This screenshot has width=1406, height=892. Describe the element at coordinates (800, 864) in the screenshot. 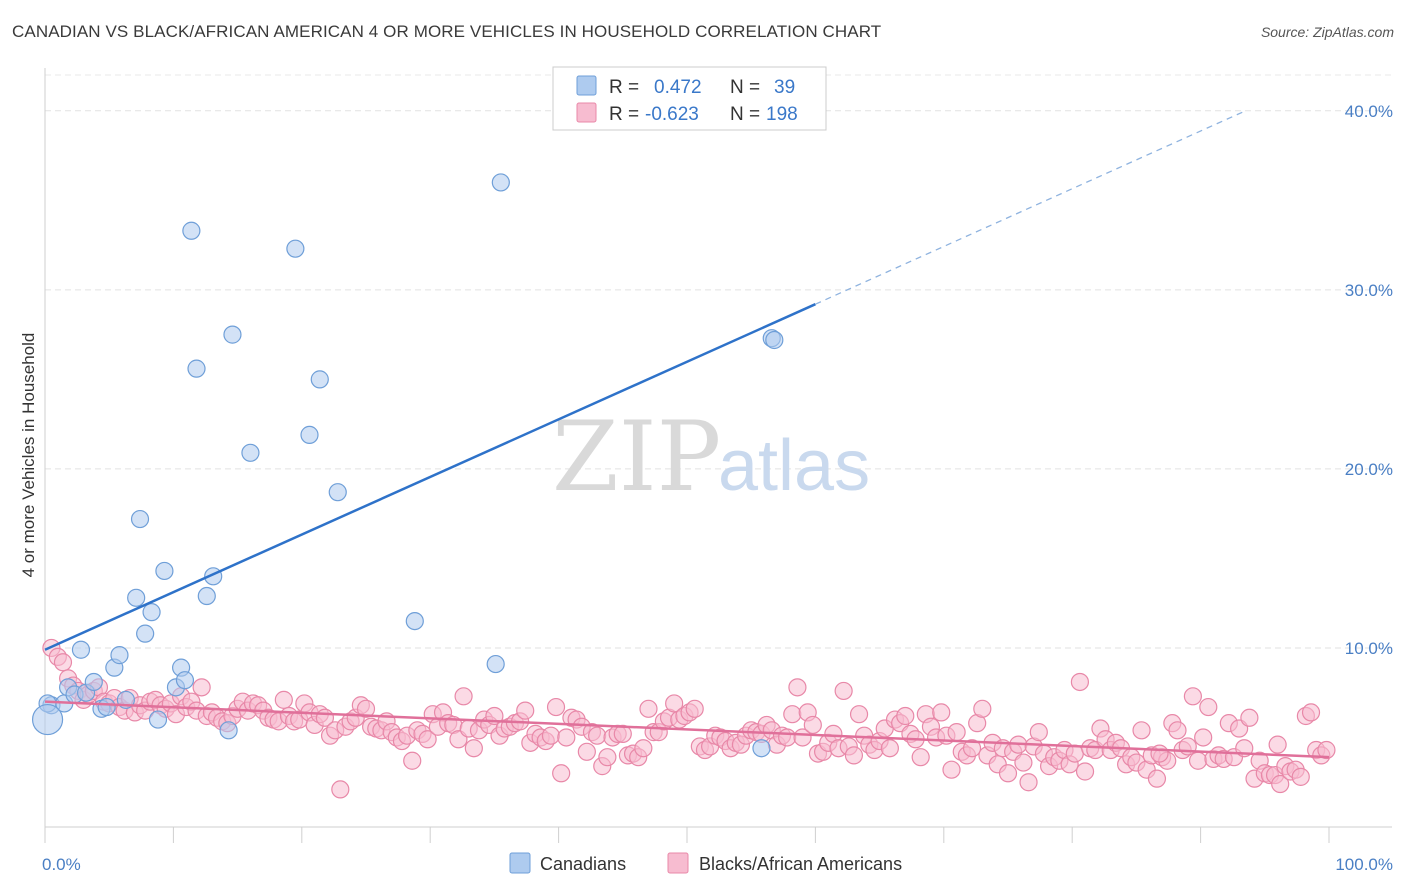

I see `bottom-legend-label-blacks: Blacks/African Americans` at that location.